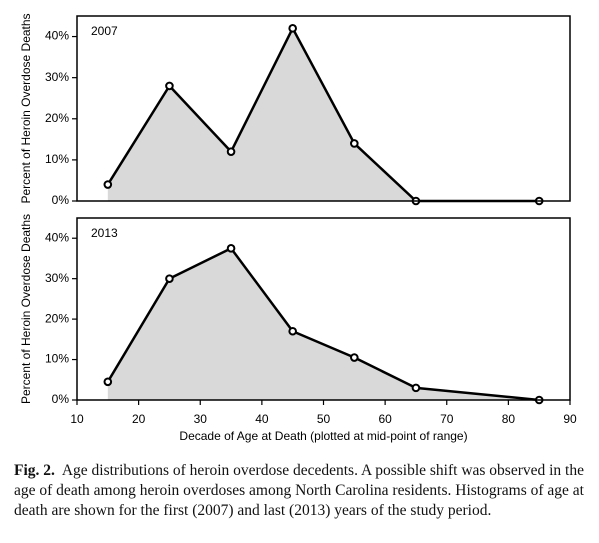 Image resolution: width=599 pixels, height=543 pixels. I want to click on x-tick-label: 90, so click(570, 419).